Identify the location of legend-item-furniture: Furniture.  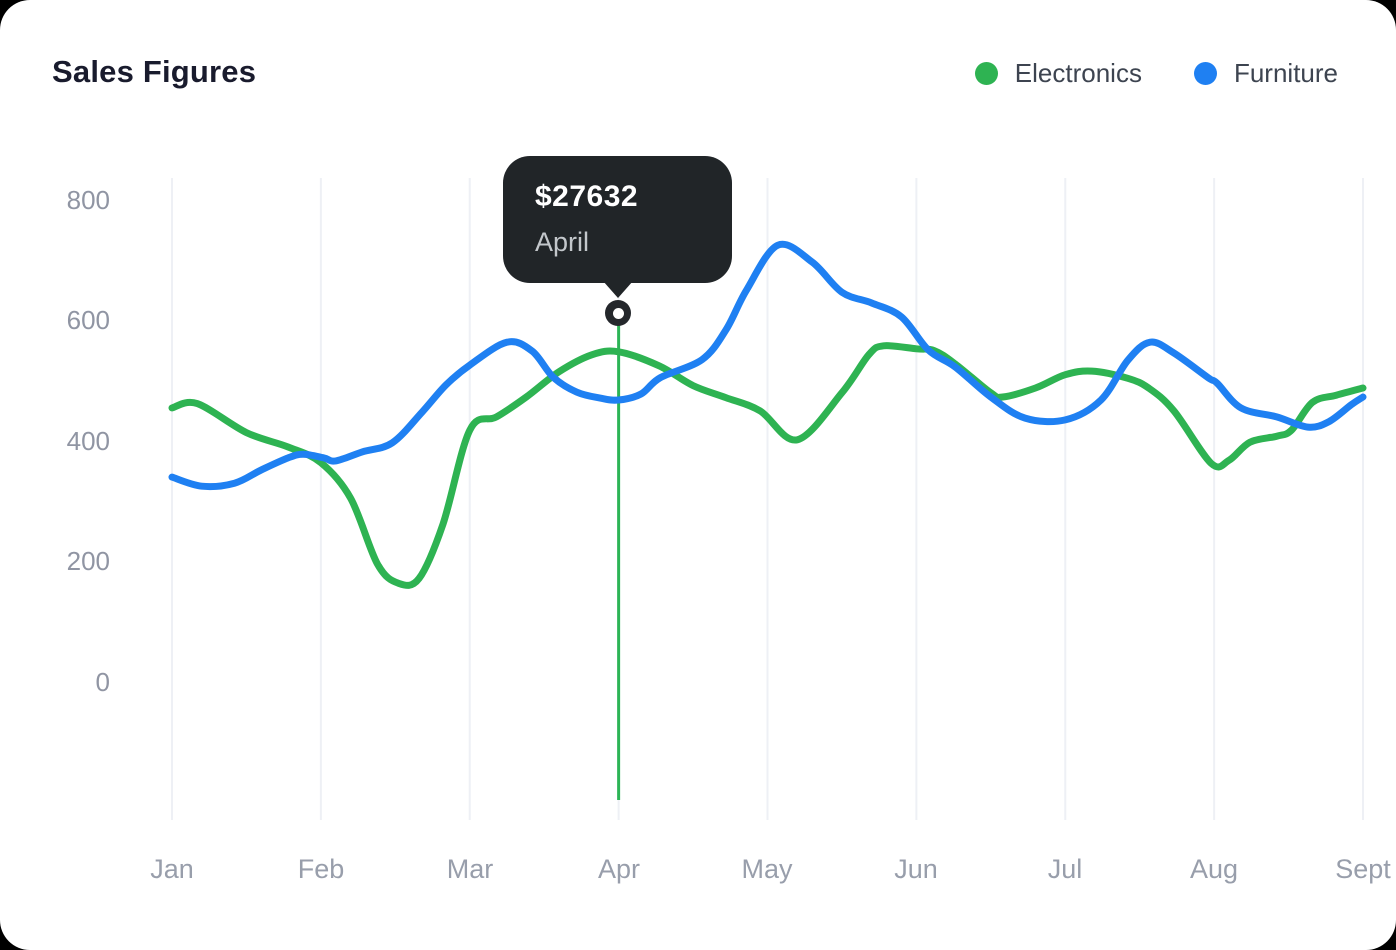
(1265, 73).